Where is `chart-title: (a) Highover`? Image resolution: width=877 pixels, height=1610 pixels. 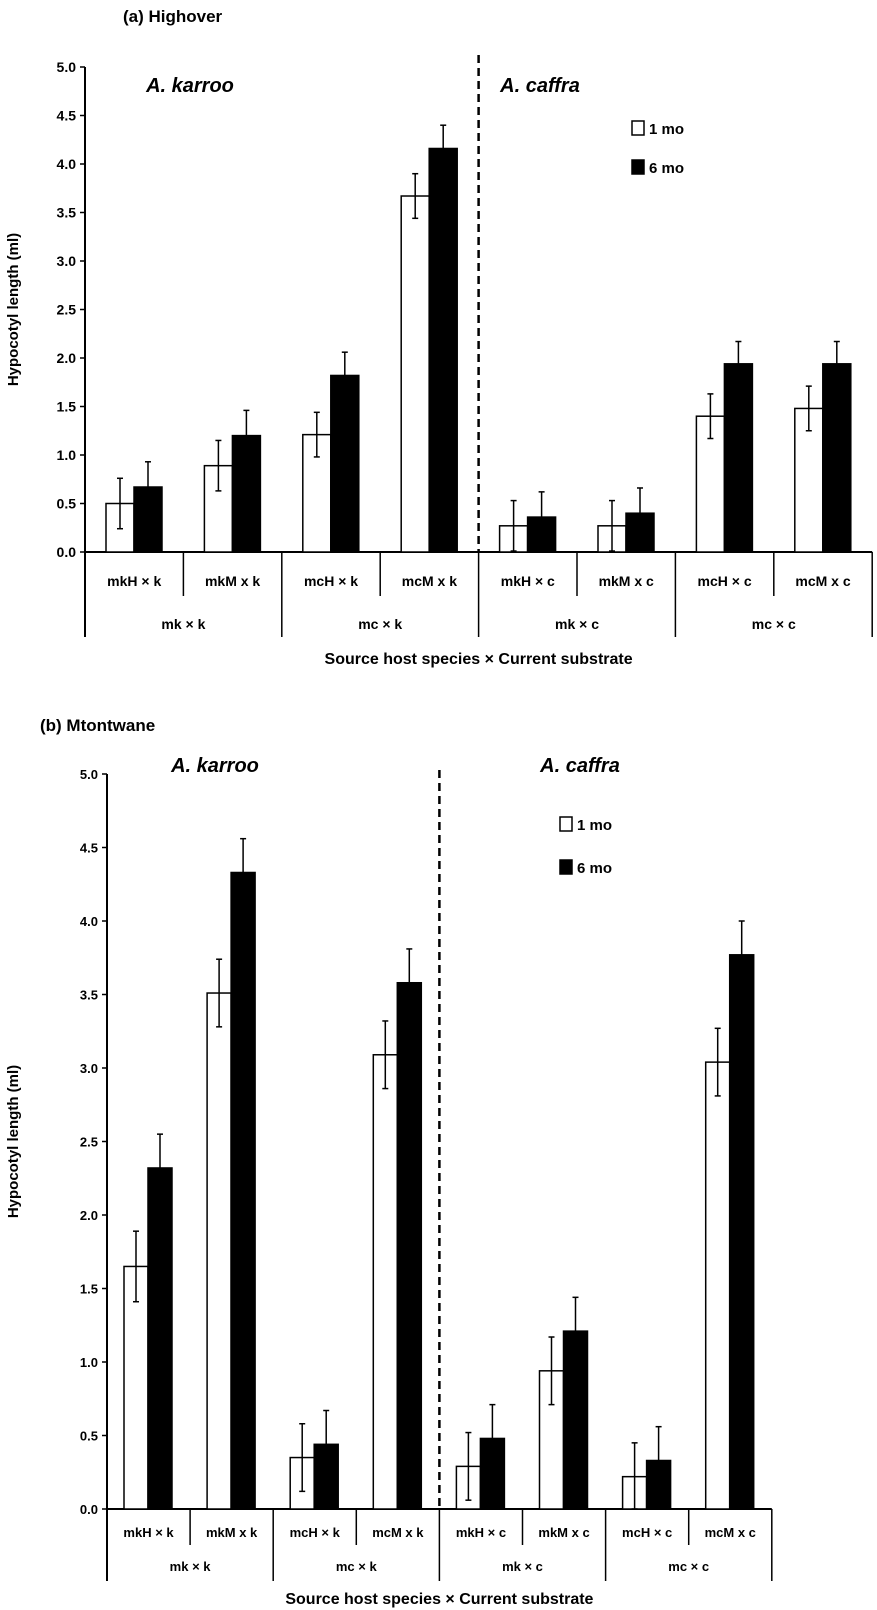
chart-title: (a) Highover is located at coordinates (173, 16).